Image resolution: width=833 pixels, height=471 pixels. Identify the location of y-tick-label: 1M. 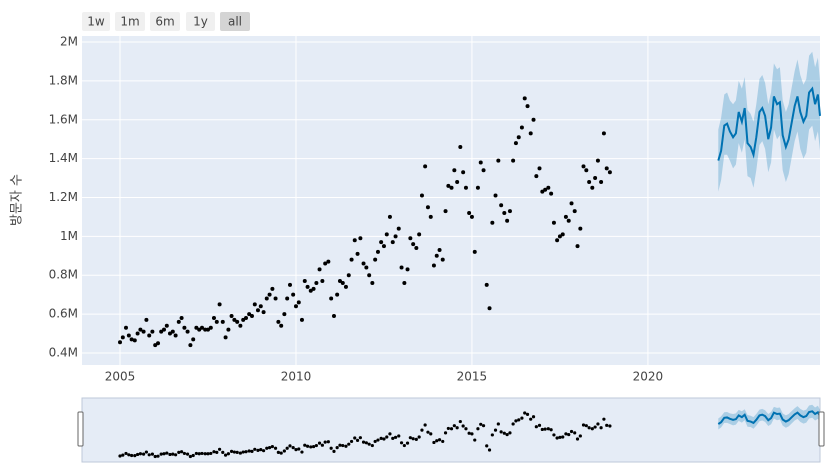
(69, 236).